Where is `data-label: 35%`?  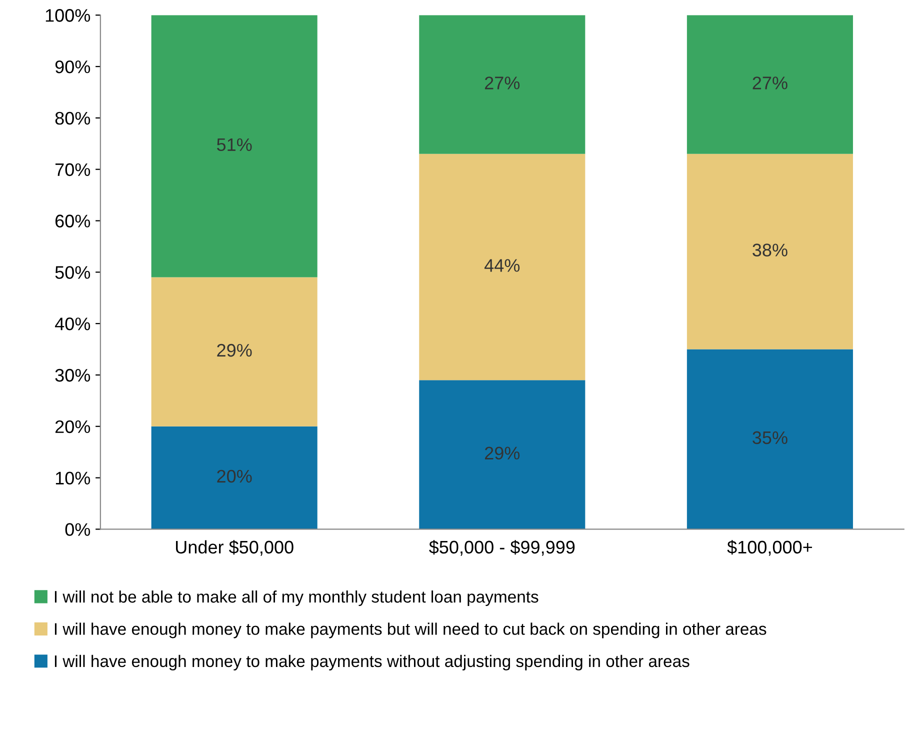
data-label: 35% is located at coordinates (770, 437).